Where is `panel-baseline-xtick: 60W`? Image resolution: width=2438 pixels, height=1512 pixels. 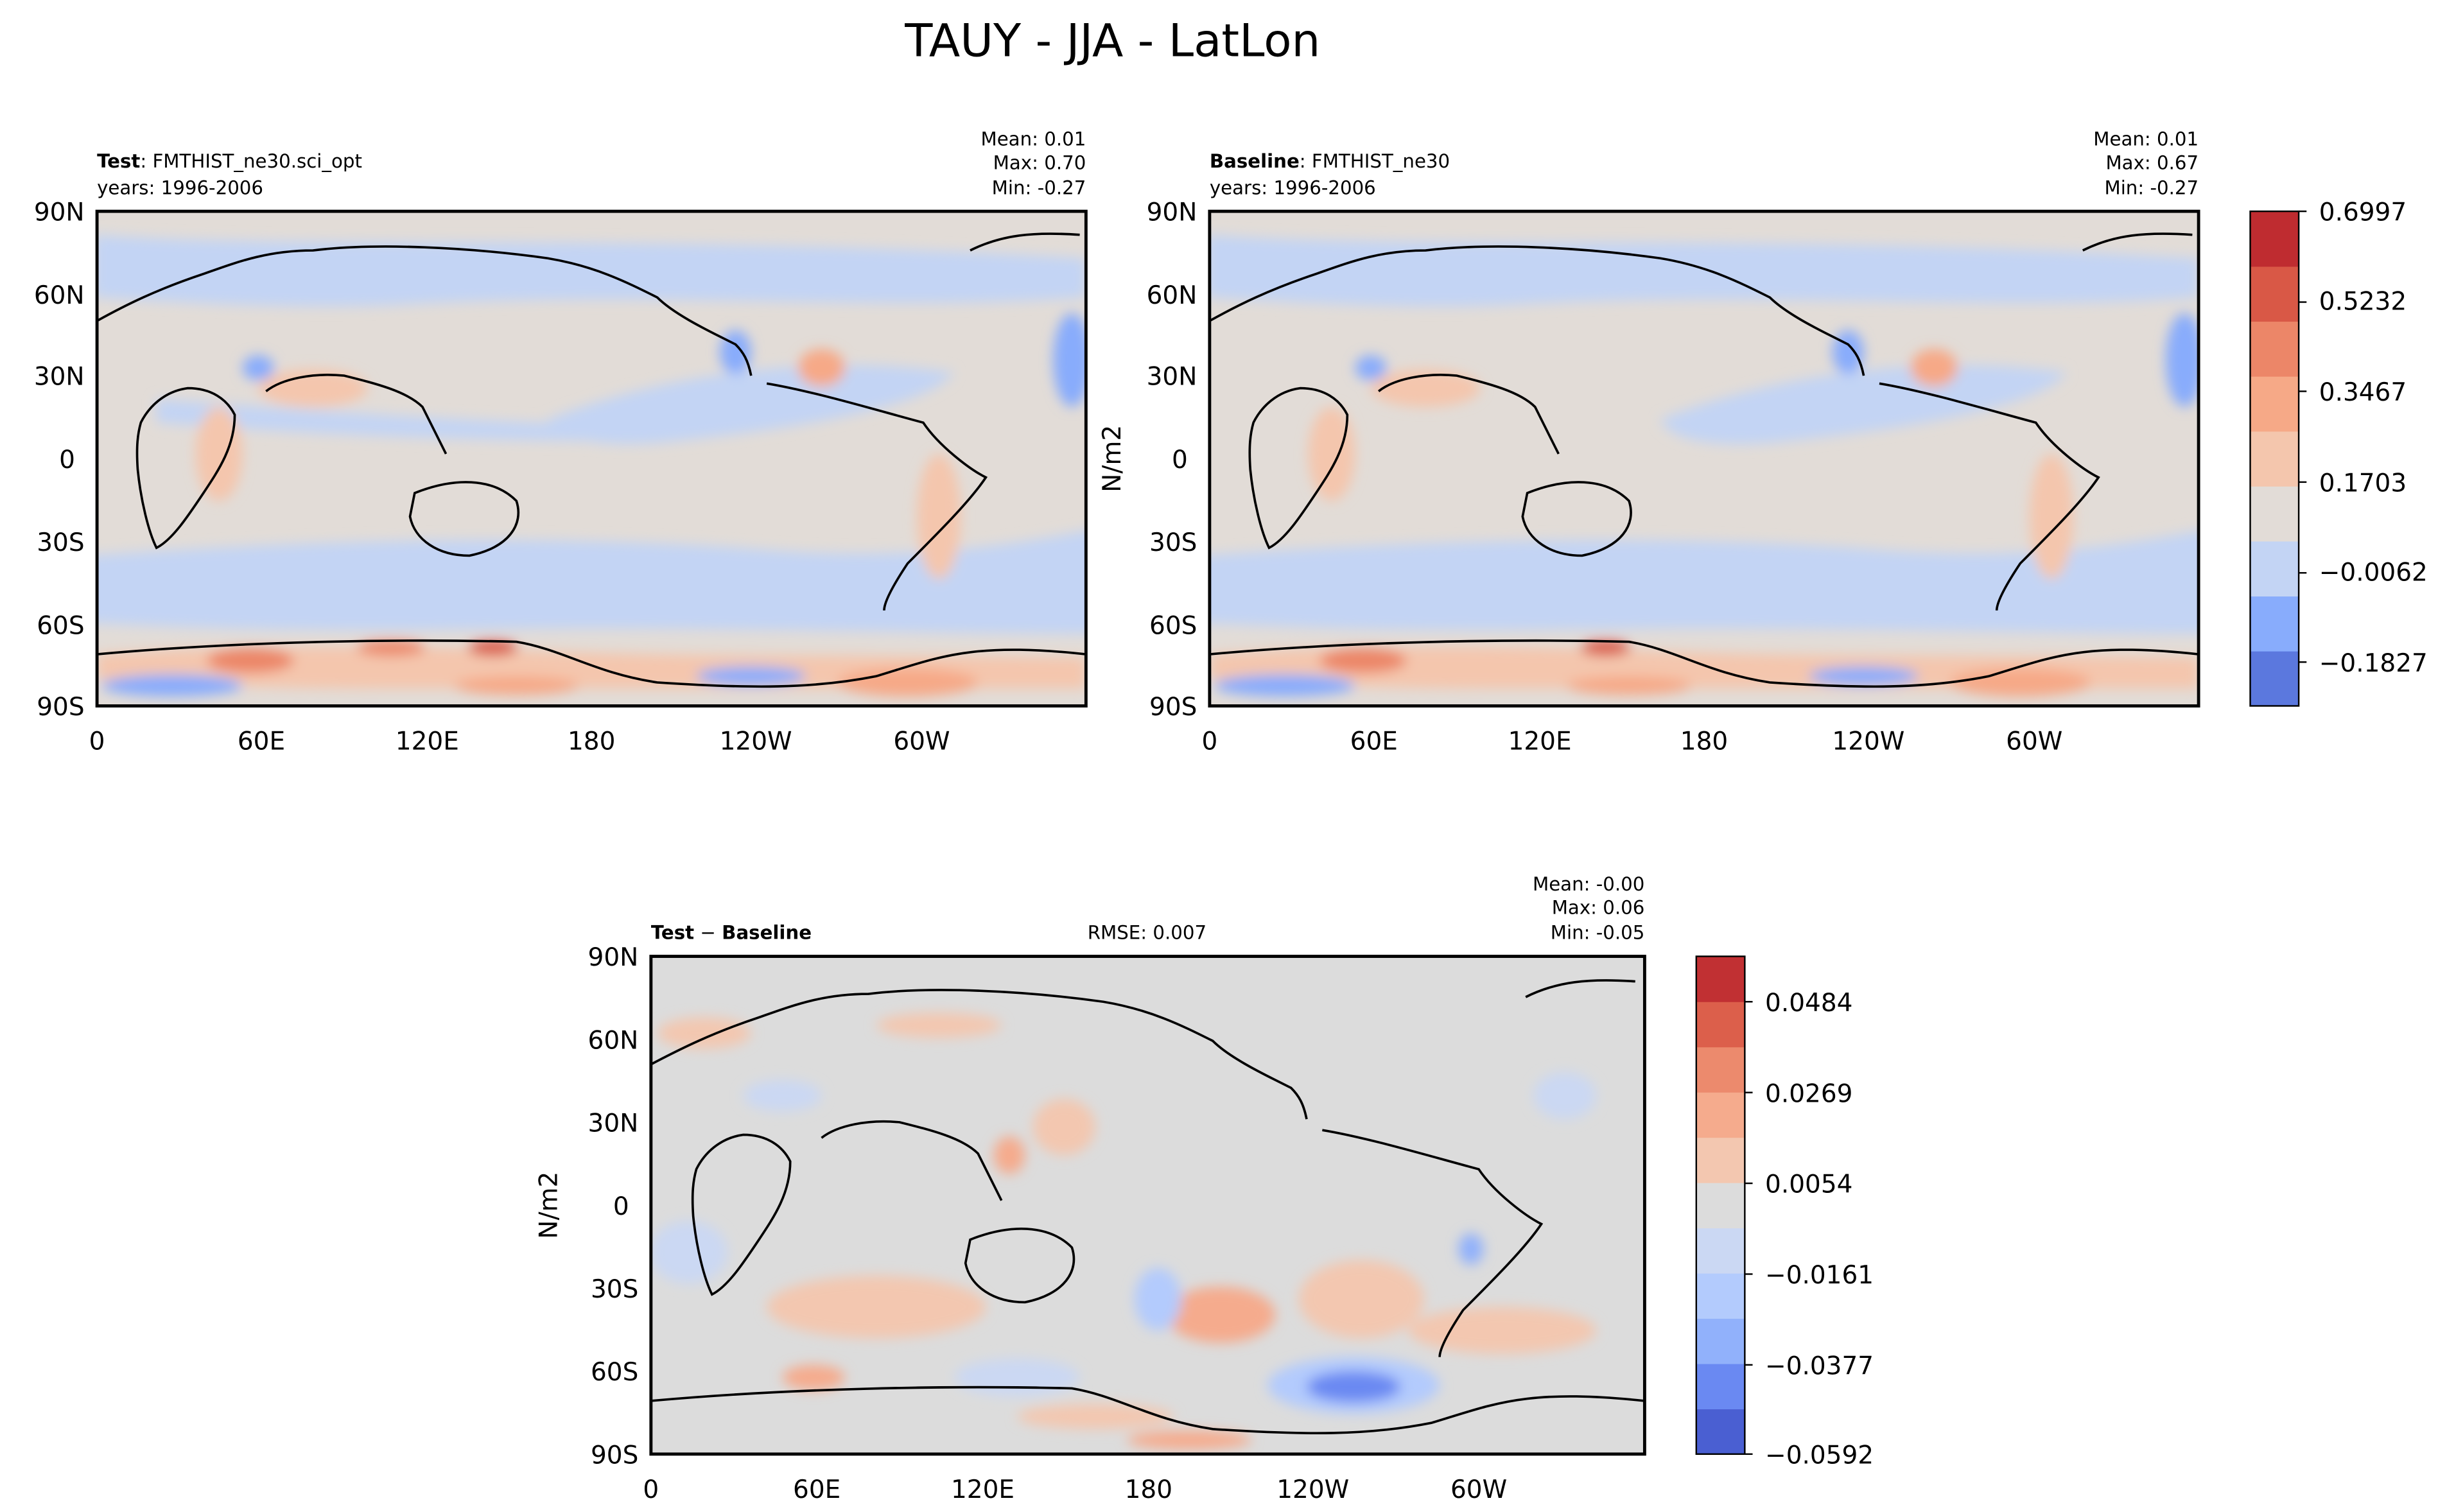 panel-baseline-xtick: 60W is located at coordinates (2034, 741).